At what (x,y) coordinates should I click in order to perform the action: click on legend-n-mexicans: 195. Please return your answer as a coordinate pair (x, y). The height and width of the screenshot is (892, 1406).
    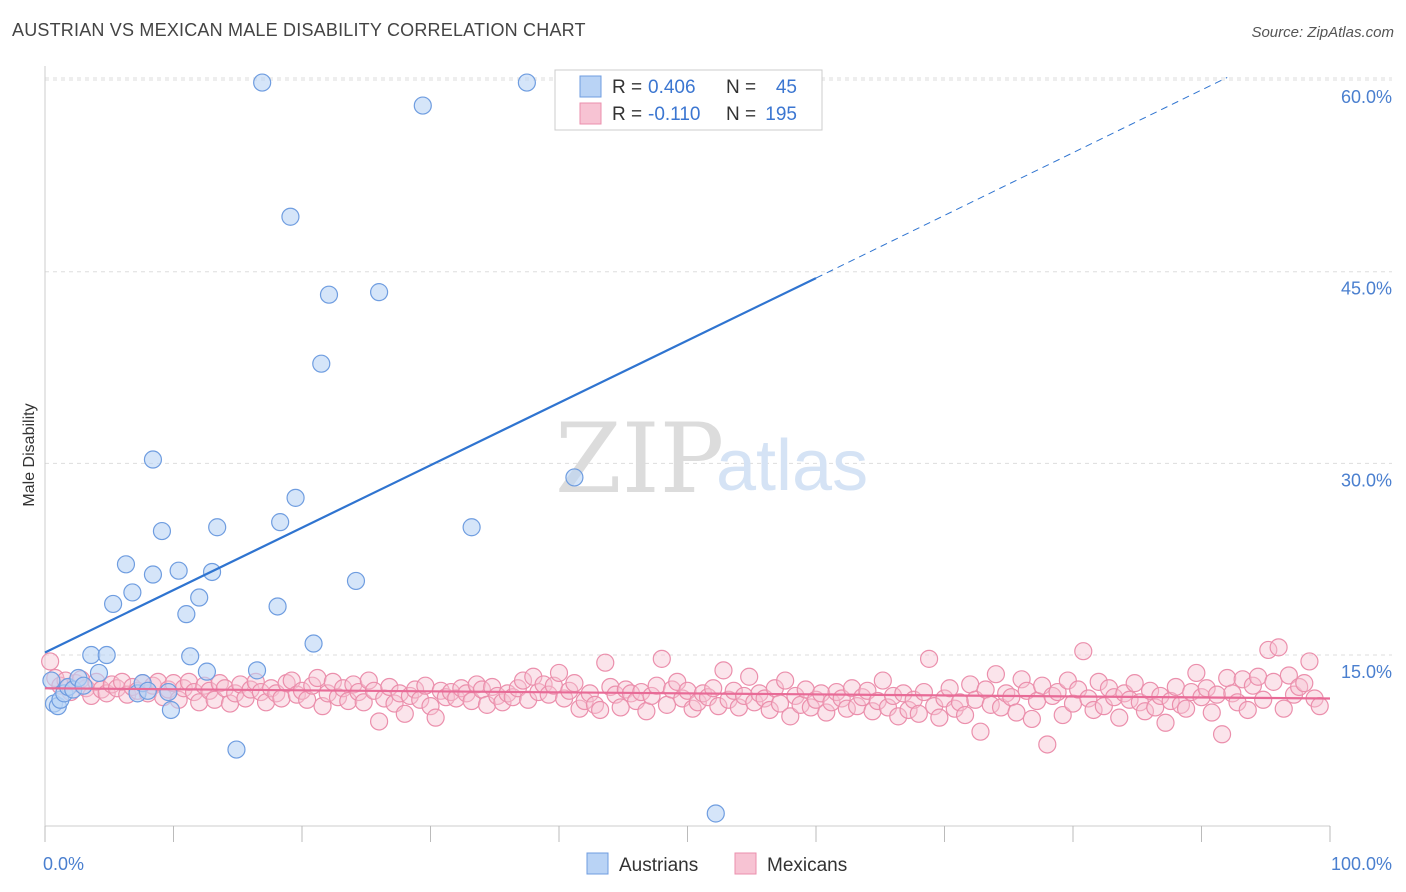
    Looking at the image, I should click on (781, 114).